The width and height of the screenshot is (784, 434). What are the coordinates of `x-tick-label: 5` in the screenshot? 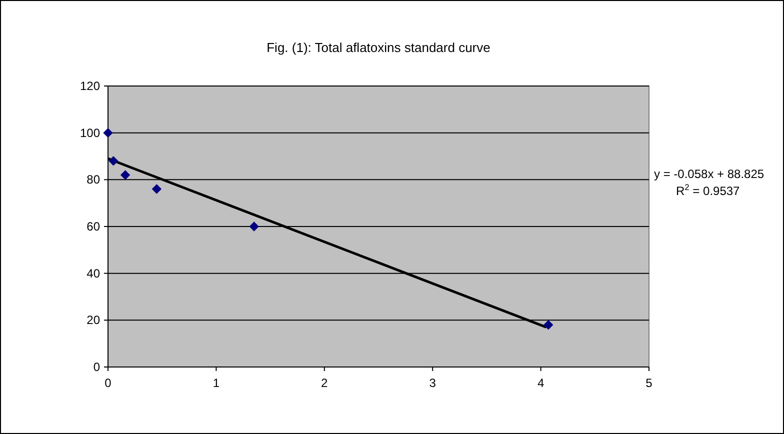 It's located at (649, 383).